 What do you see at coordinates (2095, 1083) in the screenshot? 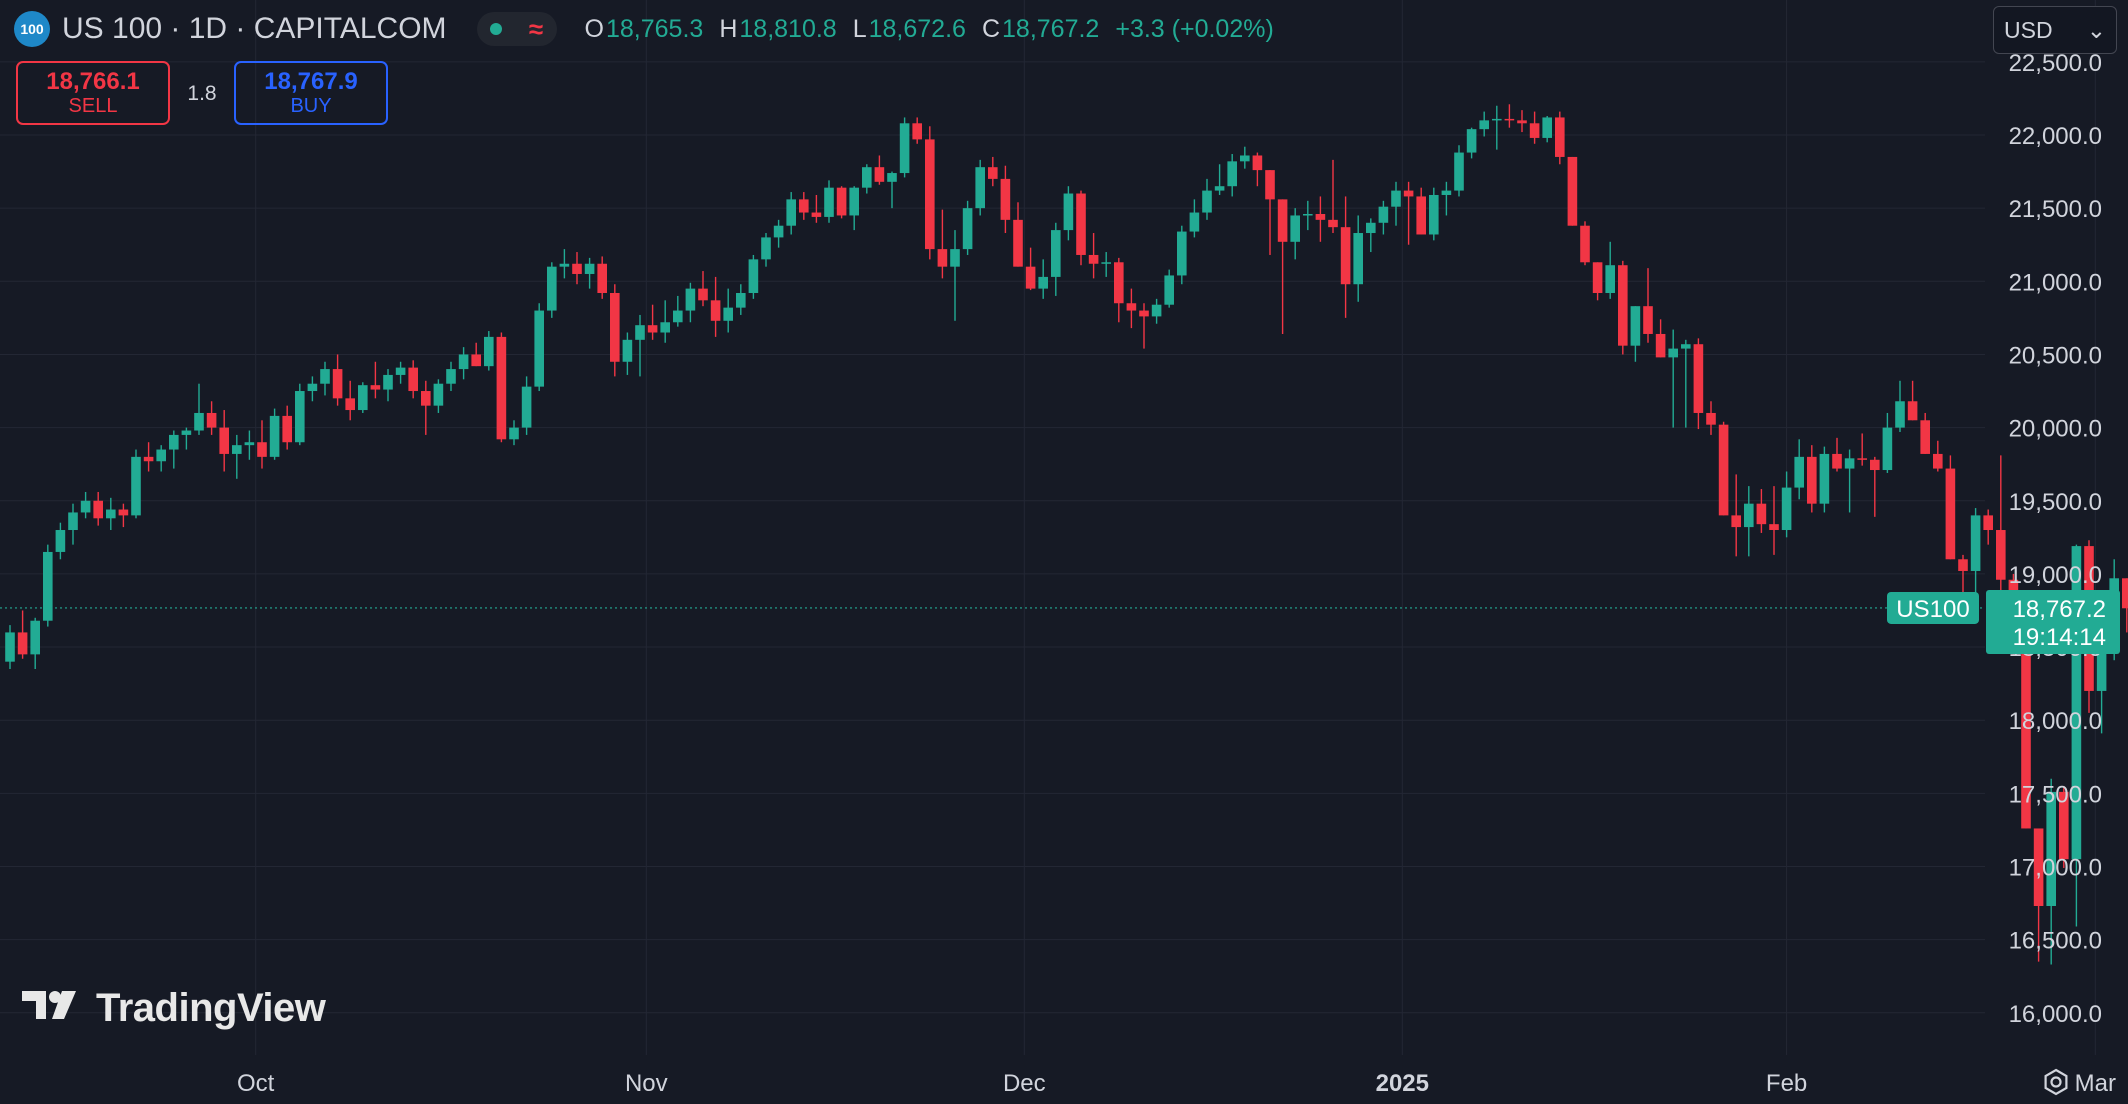
I see `x-tick-label: Mar` at bounding box center [2095, 1083].